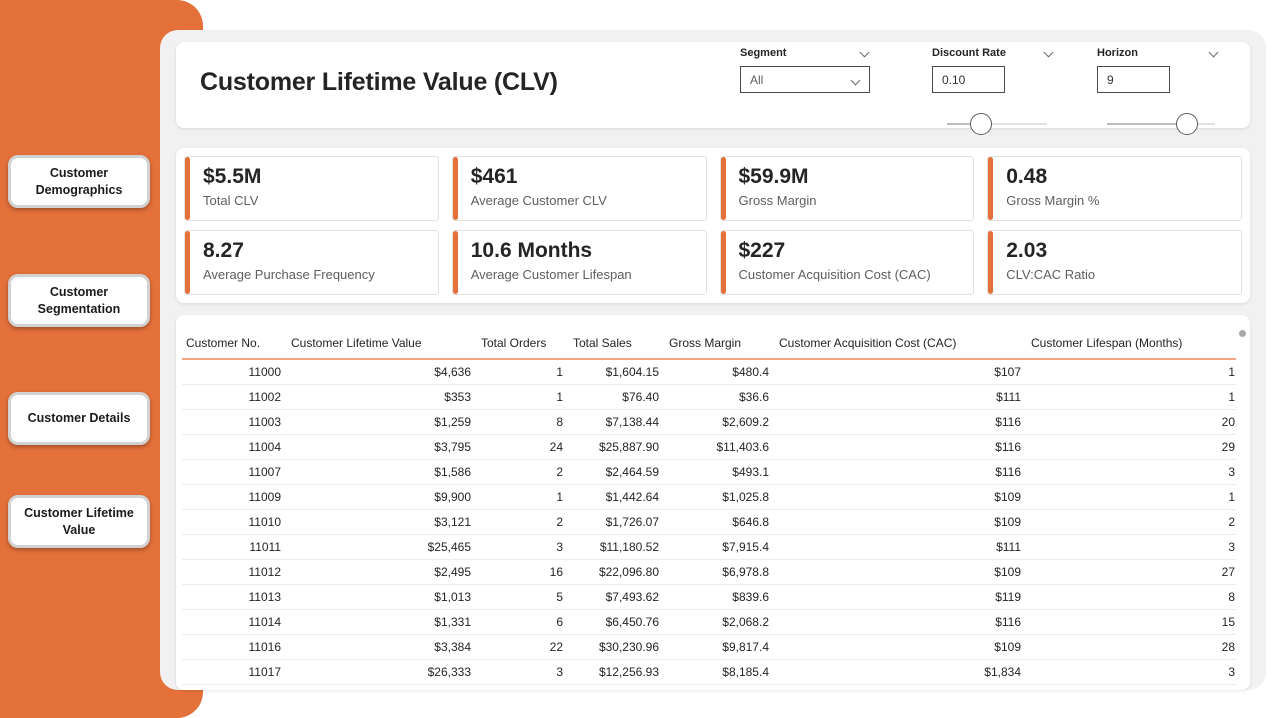 The height and width of the screenshot is (718, 1278). What do you see at coordinates (763, 53) in the screenshot?
I see `segment-filter-label: Segment` at bounding box center [763, 53].